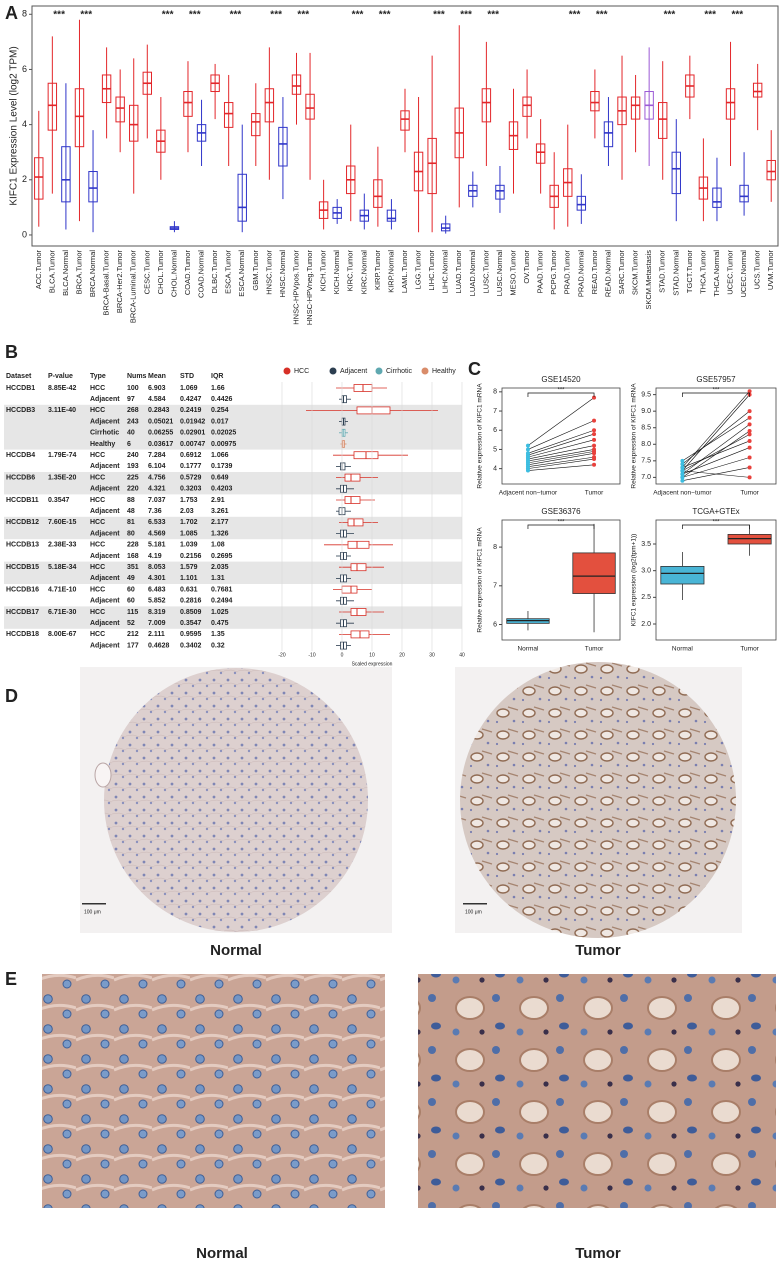  I want to click on x-tick-label: CHOL.Tumor, so click(160, 271).